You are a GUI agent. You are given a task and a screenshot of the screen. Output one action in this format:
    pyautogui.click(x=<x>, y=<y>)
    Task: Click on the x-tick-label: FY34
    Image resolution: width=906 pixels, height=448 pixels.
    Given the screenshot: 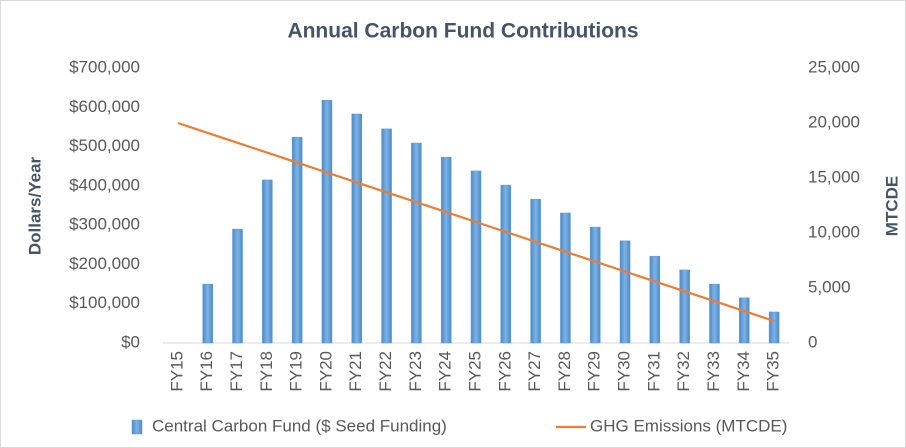 What is the action you would take?
    pyautogui.click(x=743, y=371)
    